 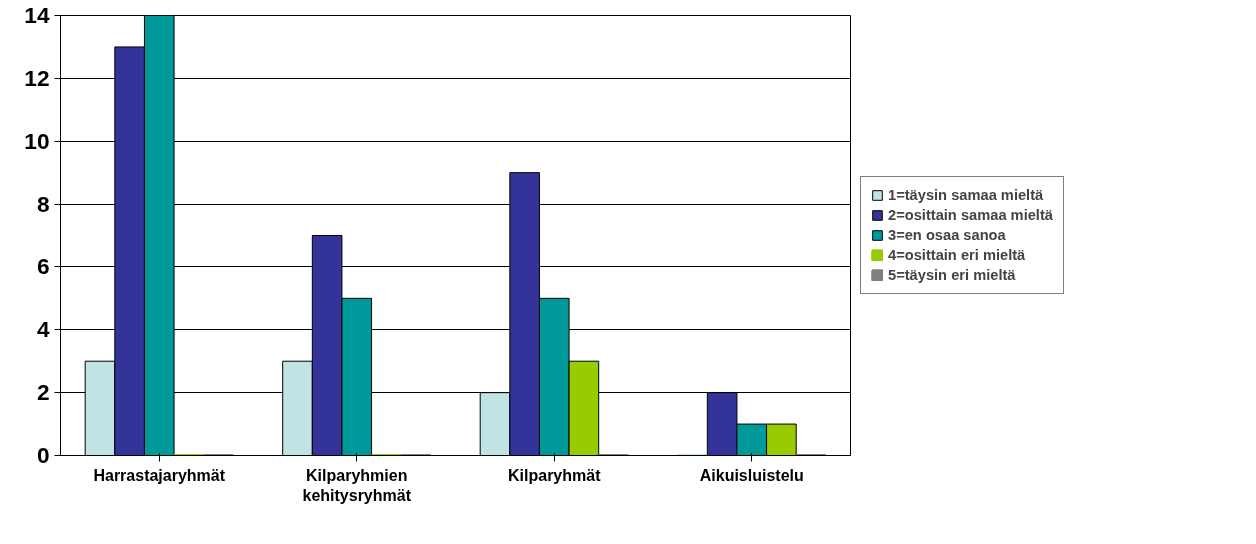 What do you see at coordinates (966, 195) in the screenshot?
I see `legend-label: 1=täysin samaa mieltä` at bounding box center [966, 195].